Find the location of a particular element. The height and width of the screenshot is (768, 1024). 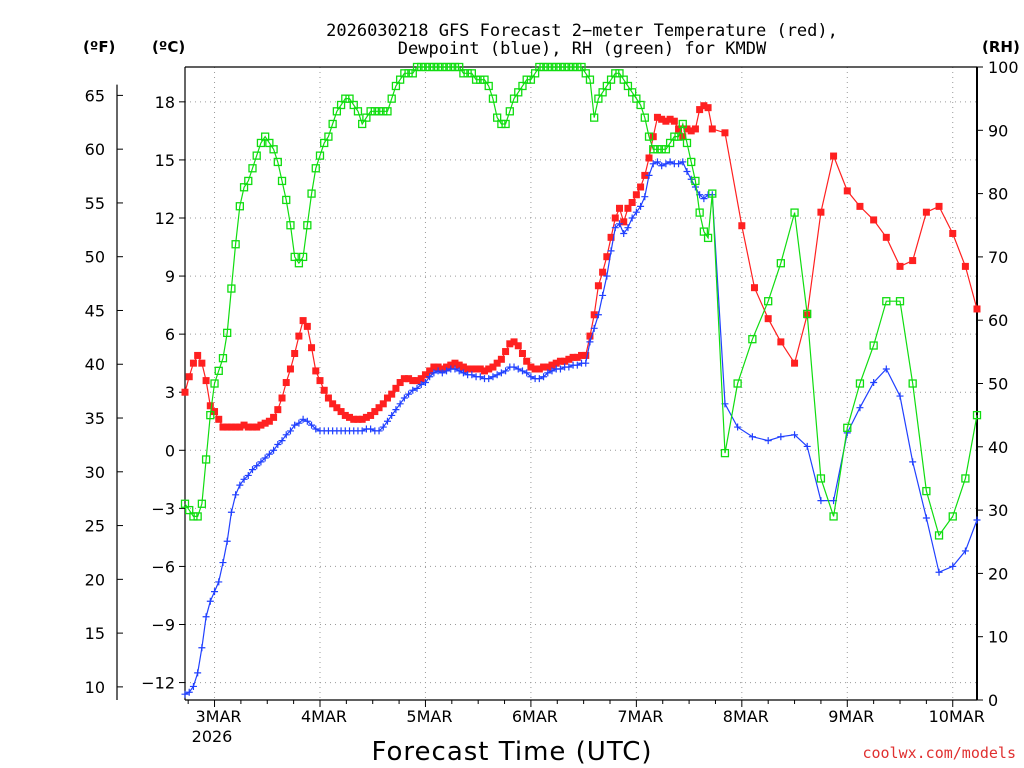

c-tick-label: 0 is located at coordinates (170, 450).